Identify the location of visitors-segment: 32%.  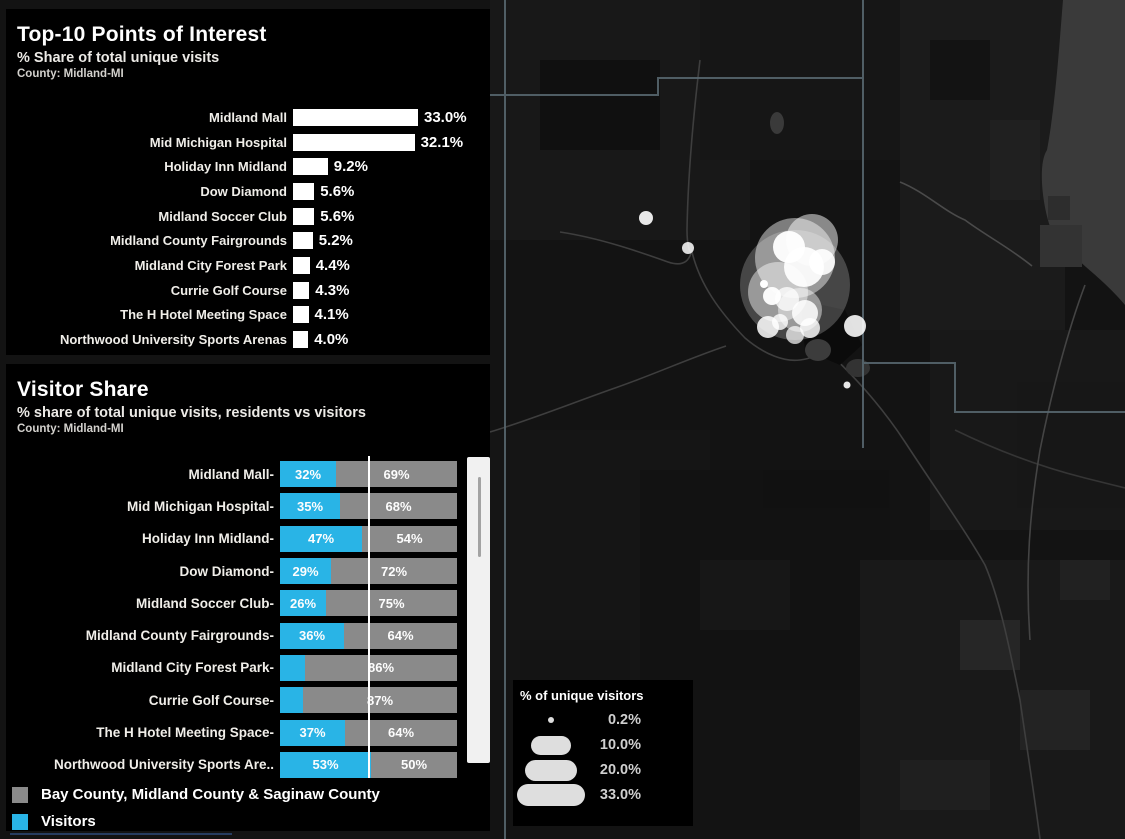
(308, 474).